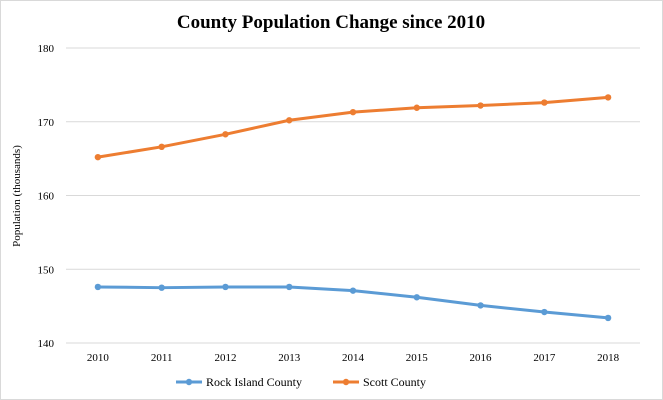  I want to click on x-tick-label: 2014, so click(353, 358).